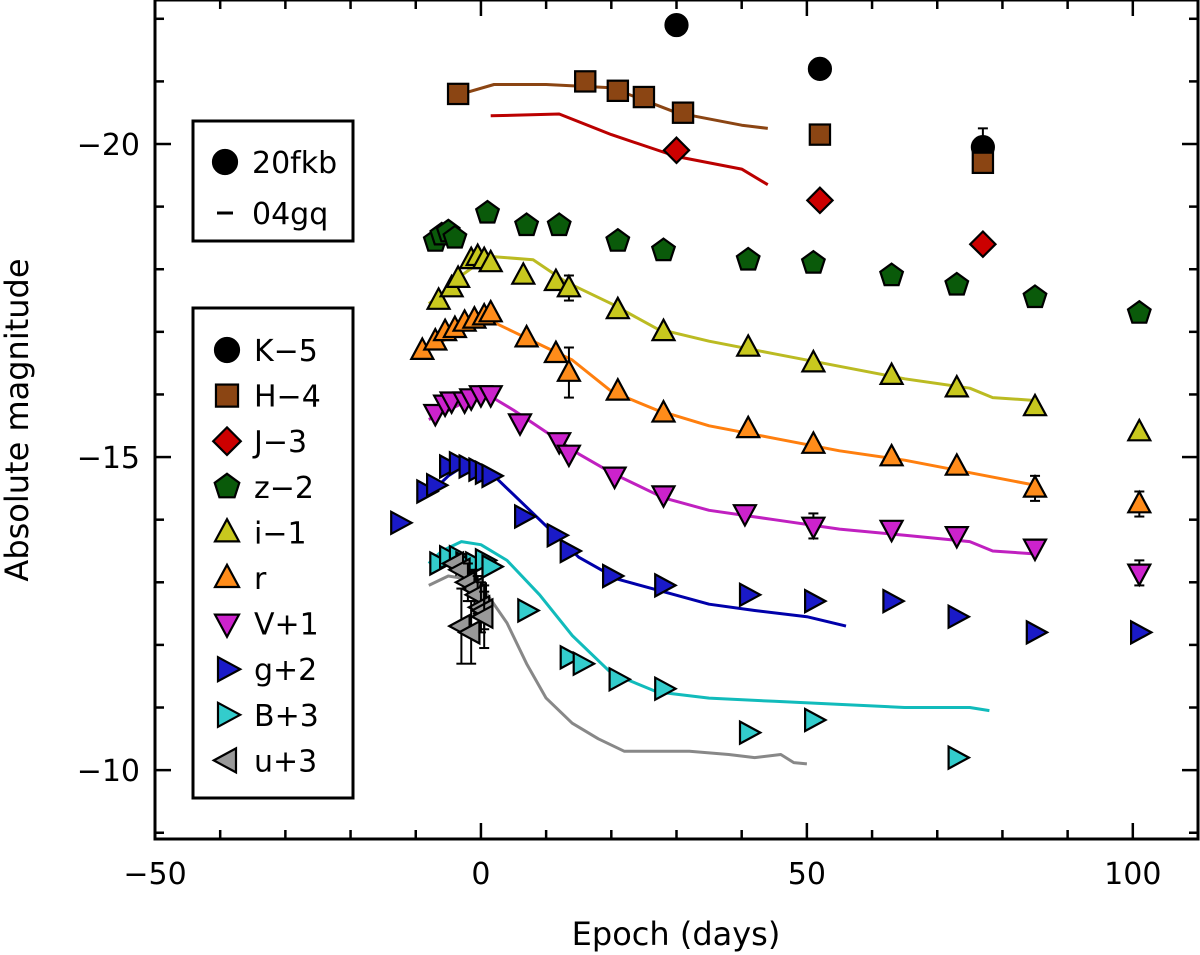 The width and height of the screenshot is (1200, 955). What do you see at coordinates (733, 329) in the screenshot?
I see `model-curve-iminus-1-04gq` at bounding box center [733, 329].